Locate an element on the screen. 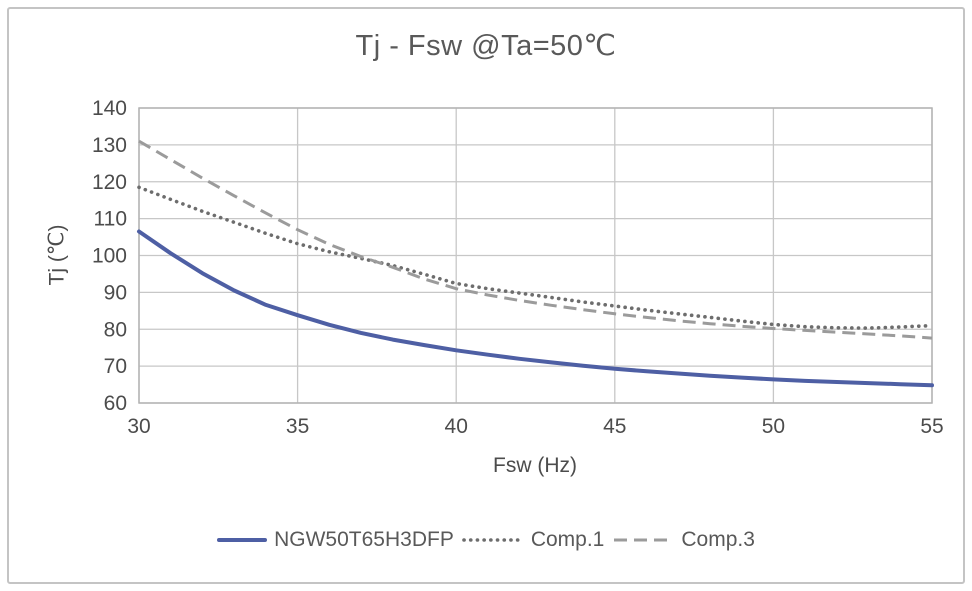 The height and width of the screenshot is (591, 972). y-tick-label: 60 is located at coordinates (115, 403).